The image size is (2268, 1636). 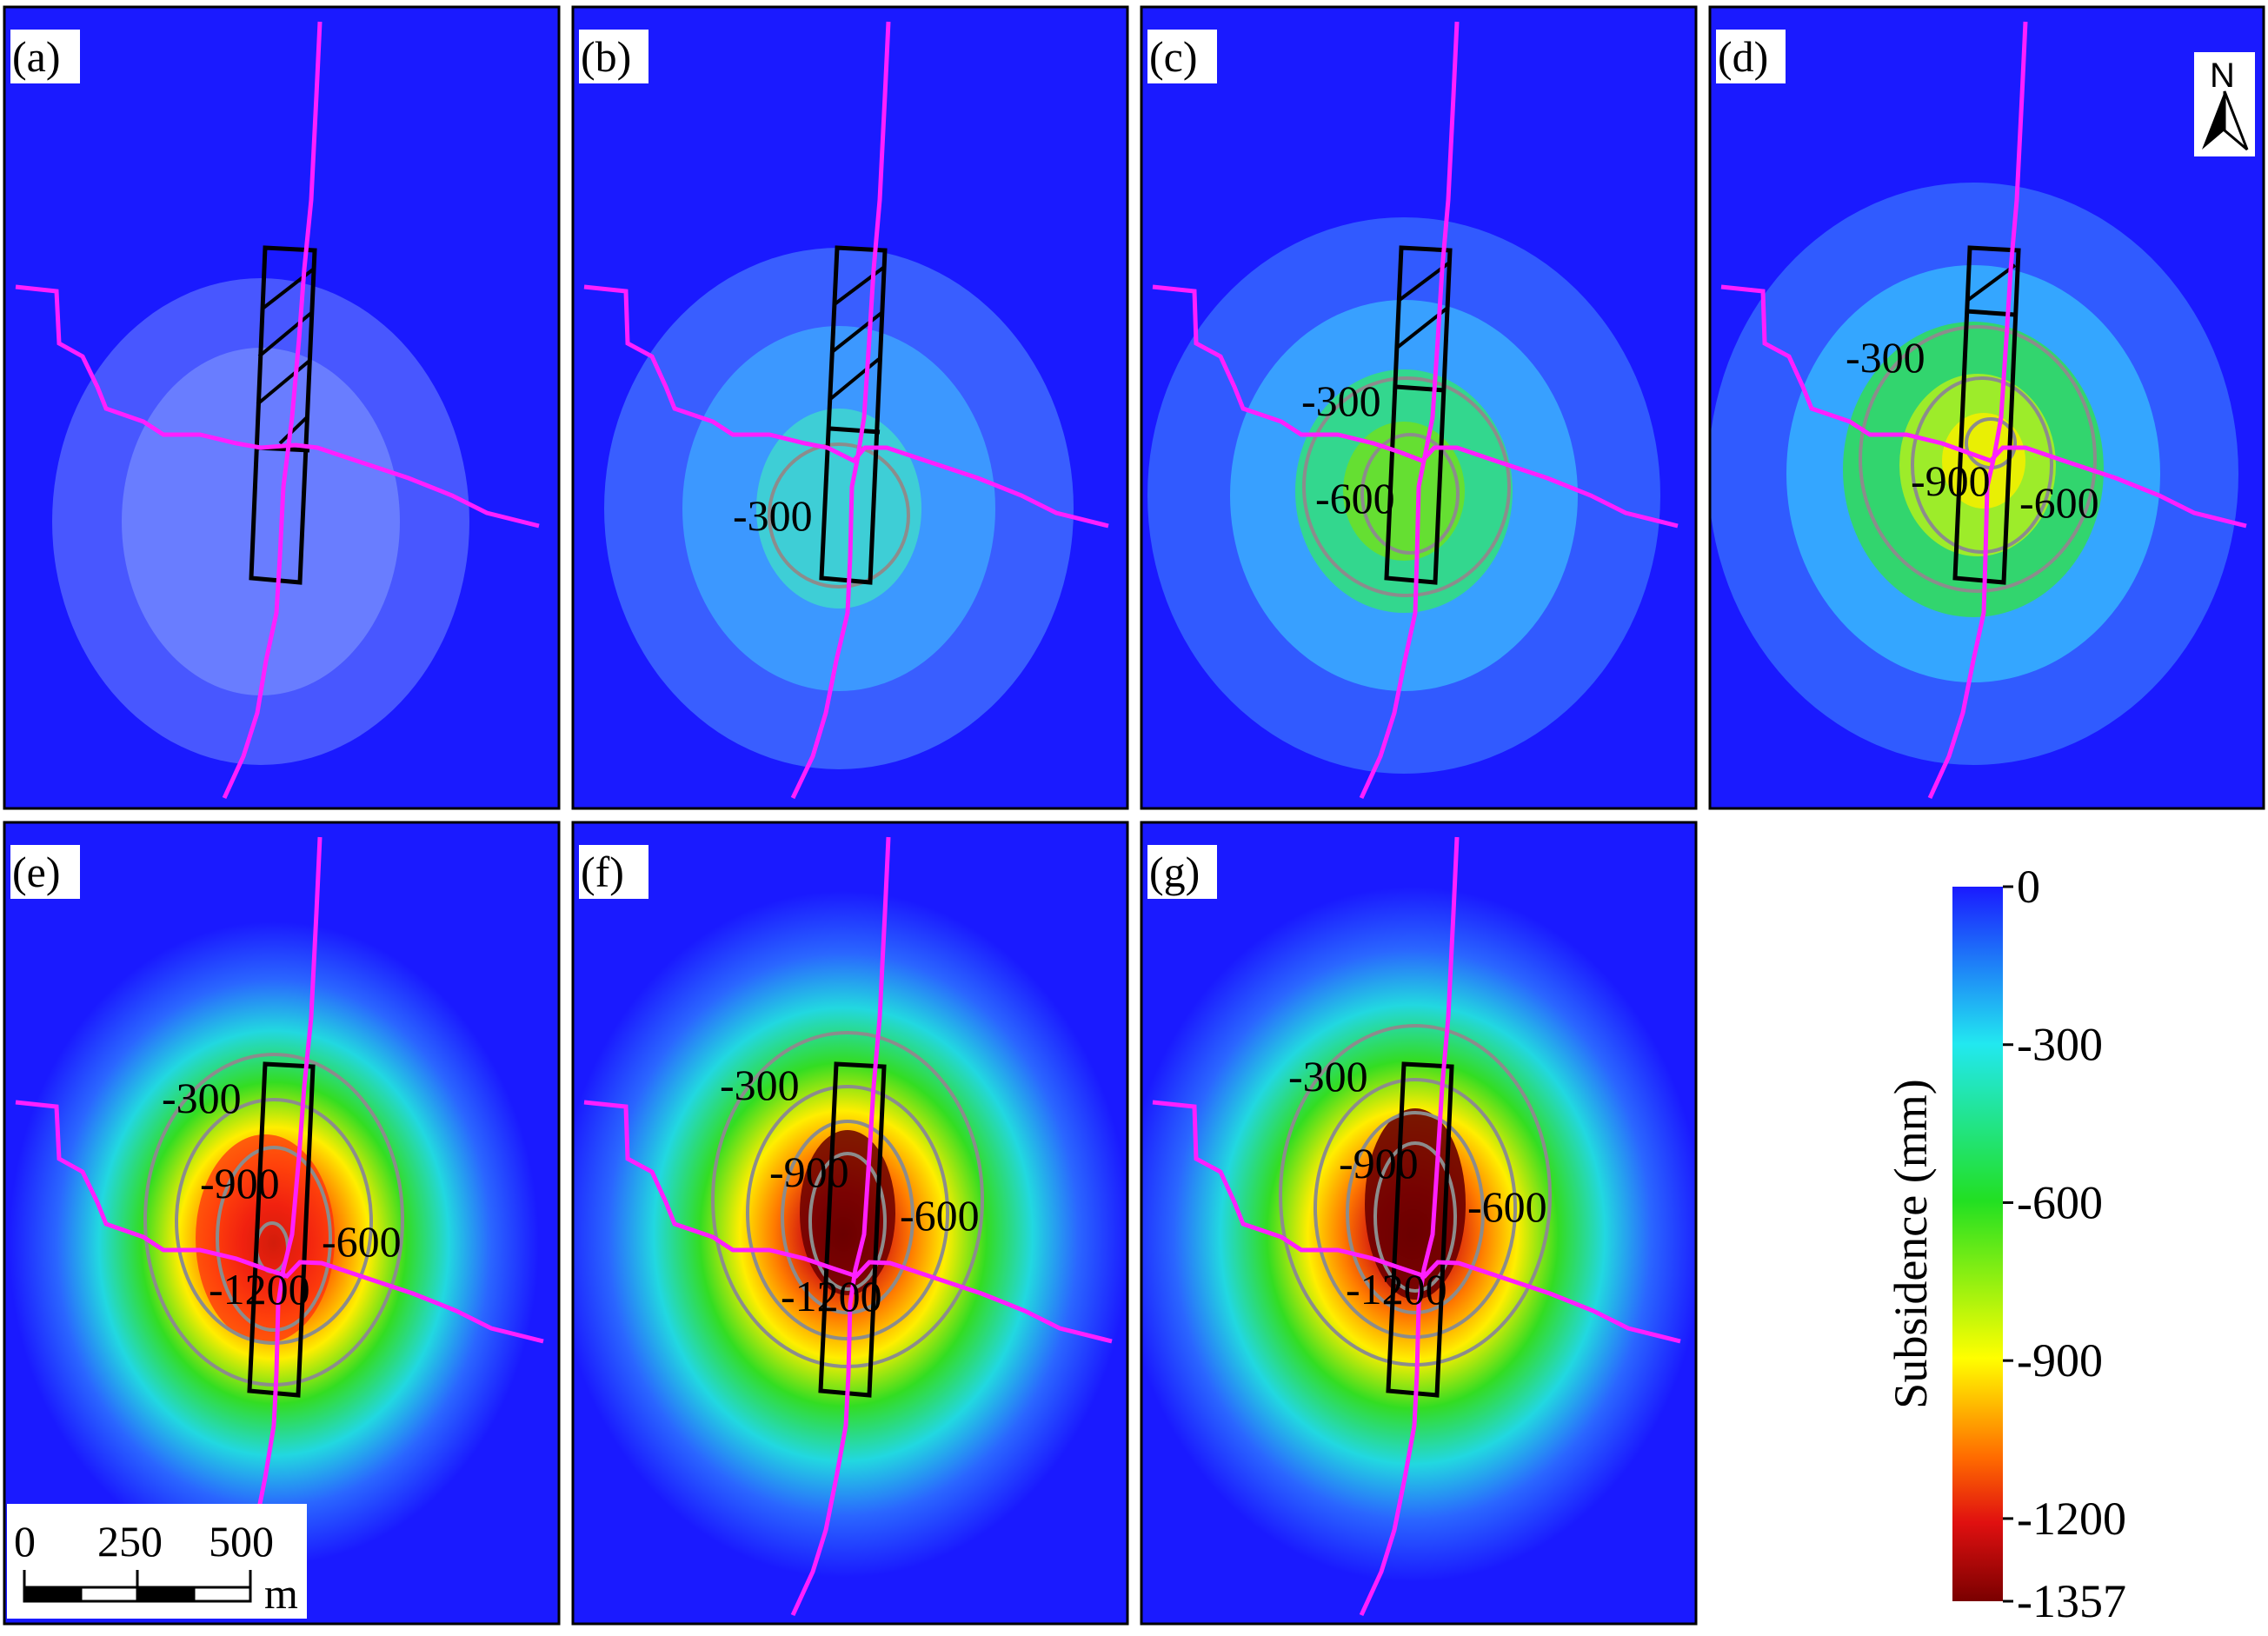 I want to click on panel-b, so click(x=850, y=407).